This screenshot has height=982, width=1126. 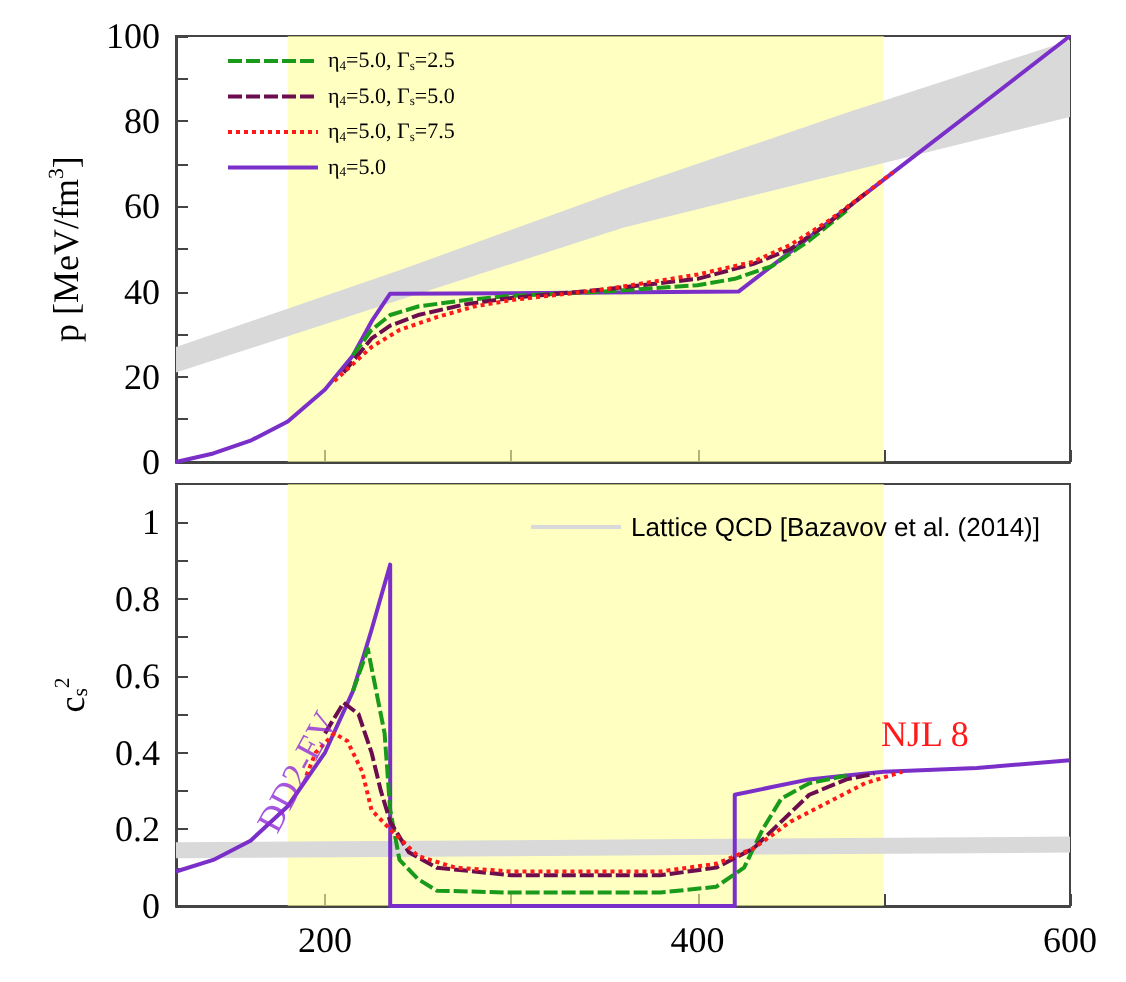 I want to click on y-tick-label: 0.8, so click(x=137, y=599).